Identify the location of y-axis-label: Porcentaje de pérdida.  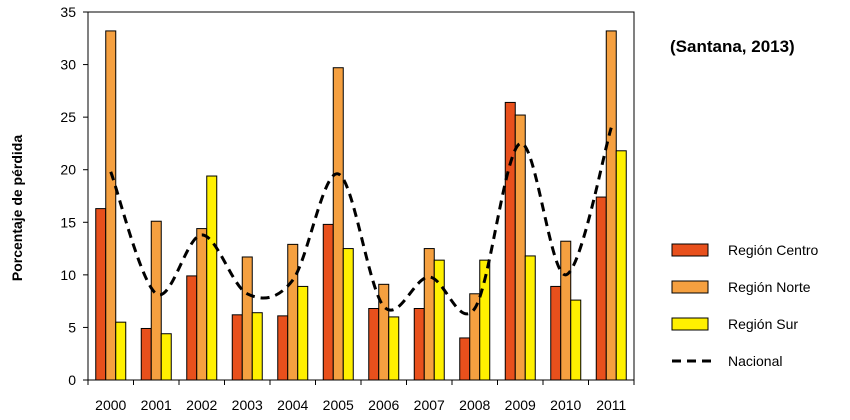
(17, 208).